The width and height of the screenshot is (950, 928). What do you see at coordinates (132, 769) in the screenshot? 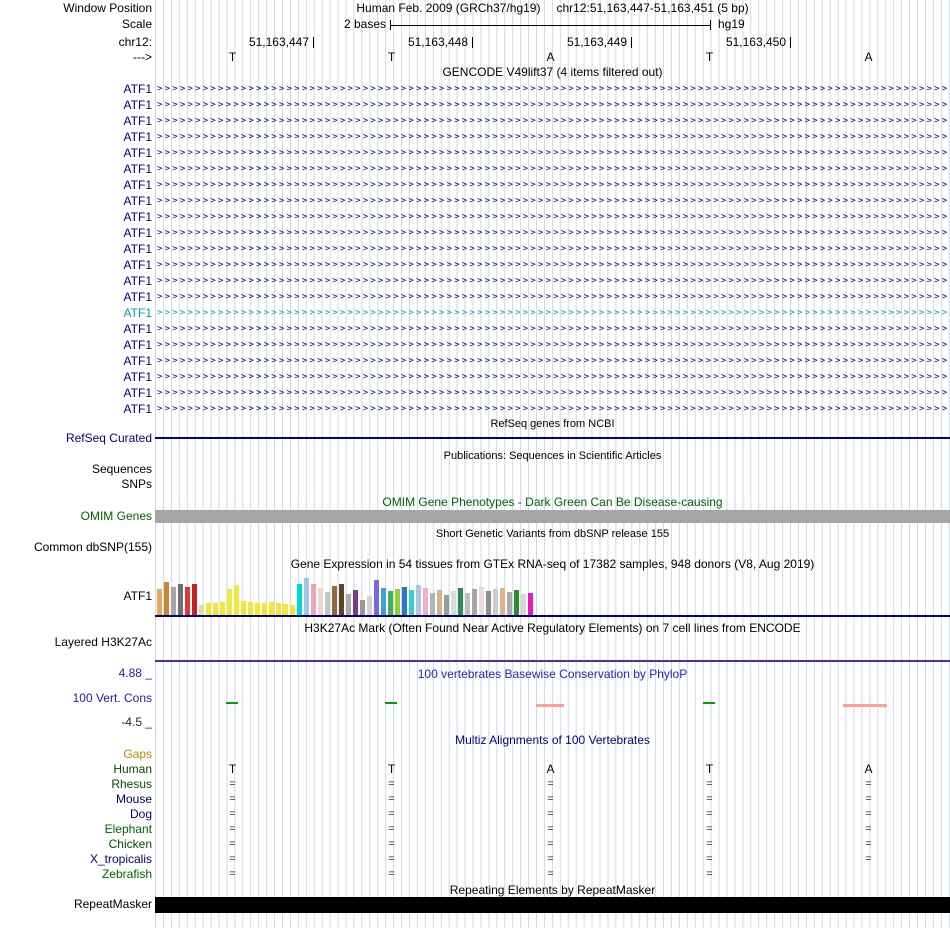
I see `species-label: Human` at bounding box center [132, 769].